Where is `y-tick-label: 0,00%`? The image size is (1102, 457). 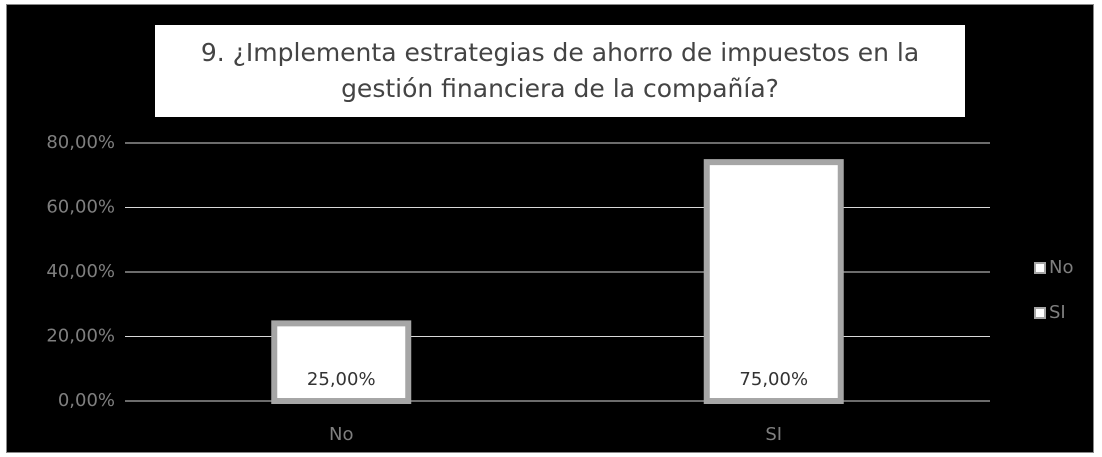
y-tick-label: 0,00% is located at coordinates (86, 400).